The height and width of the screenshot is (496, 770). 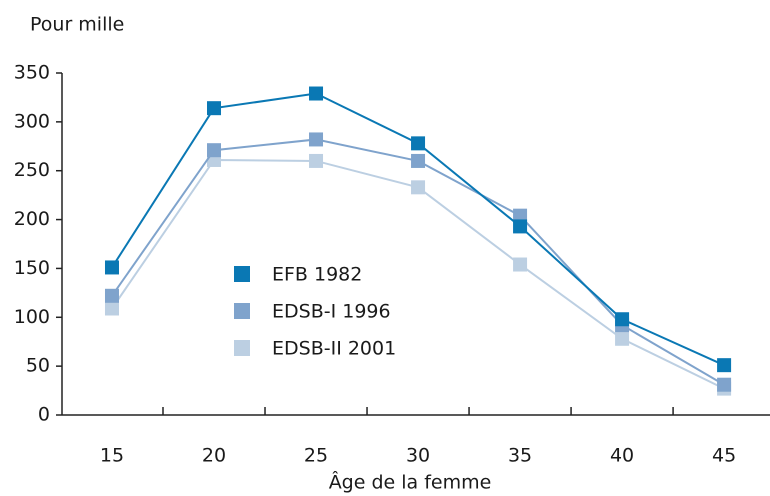 I want to click on y-axis-label: Pour mille, so click(x=77, y=25).